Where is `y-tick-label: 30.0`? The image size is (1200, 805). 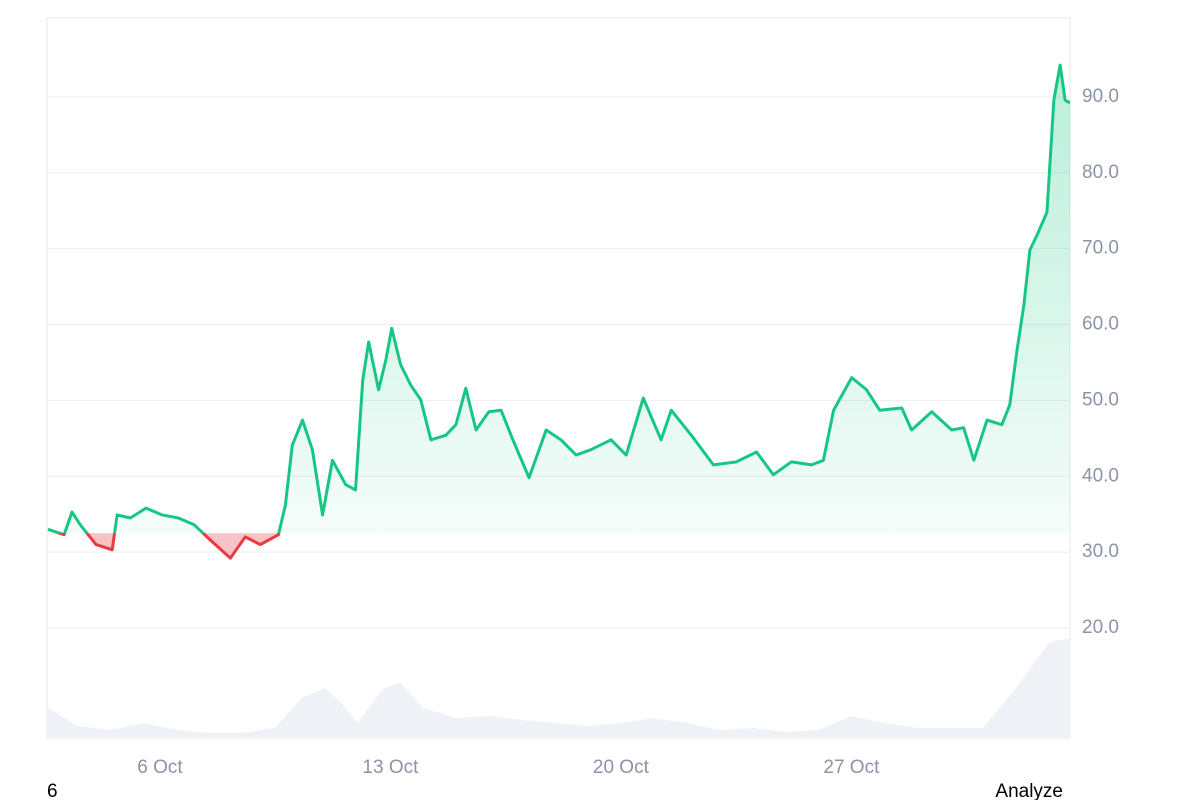
y-tick-label: 30.0 is located at coordinates (1100, 551).